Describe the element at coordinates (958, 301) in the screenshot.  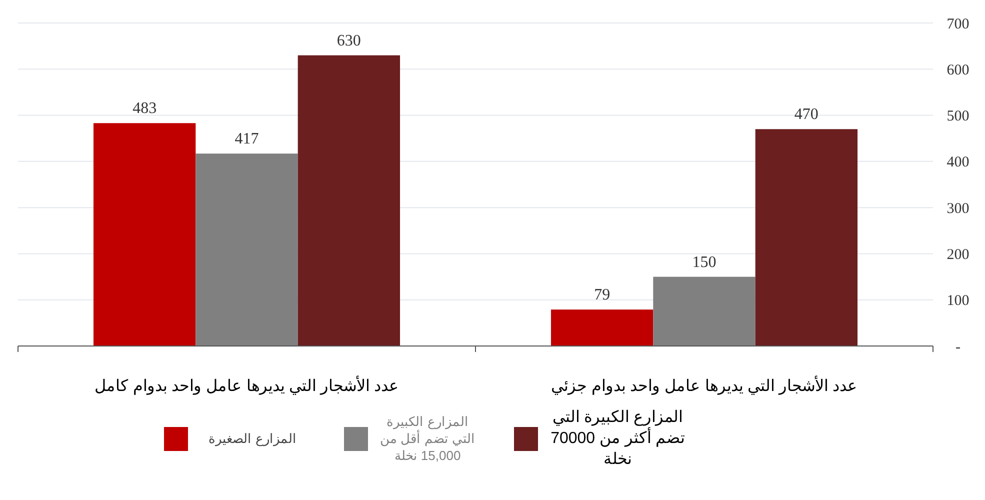
I see `y-tick-label: 100` at that location.